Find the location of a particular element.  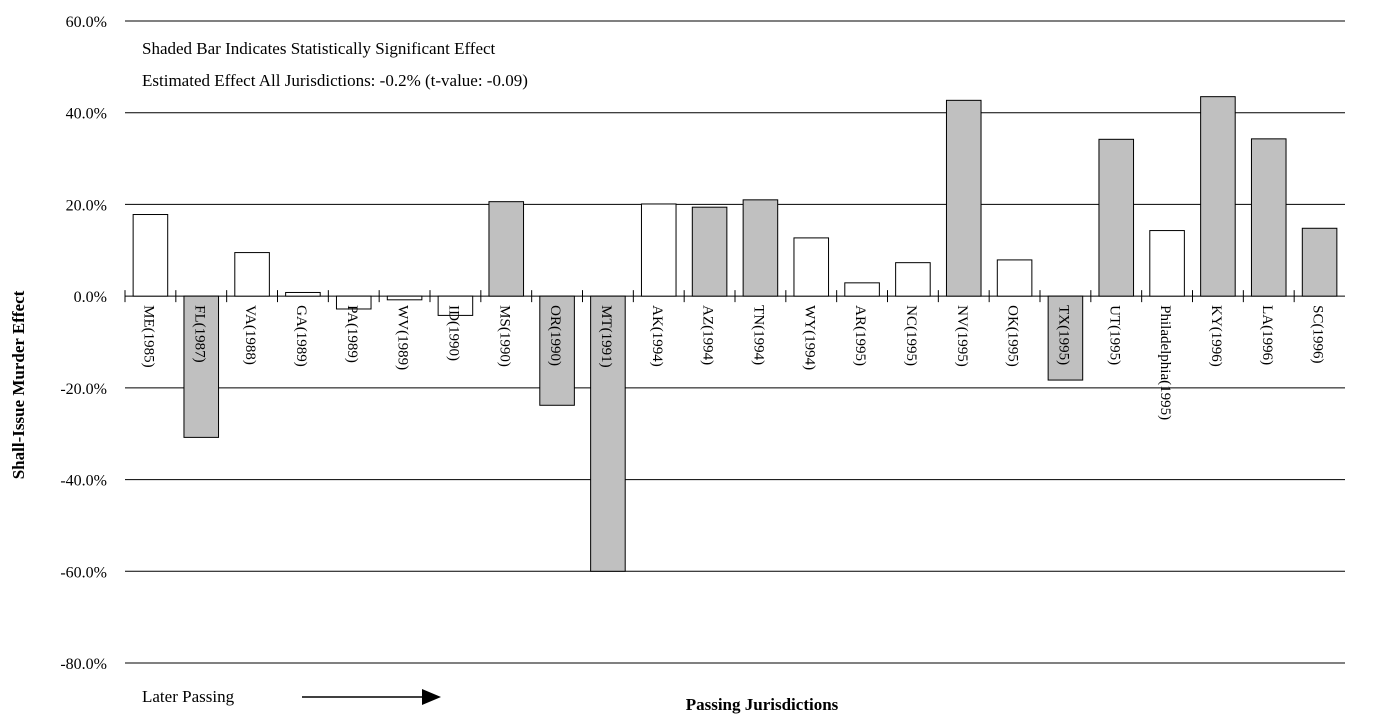

category-label: NC(1995) is located at coordinates (911, 335).